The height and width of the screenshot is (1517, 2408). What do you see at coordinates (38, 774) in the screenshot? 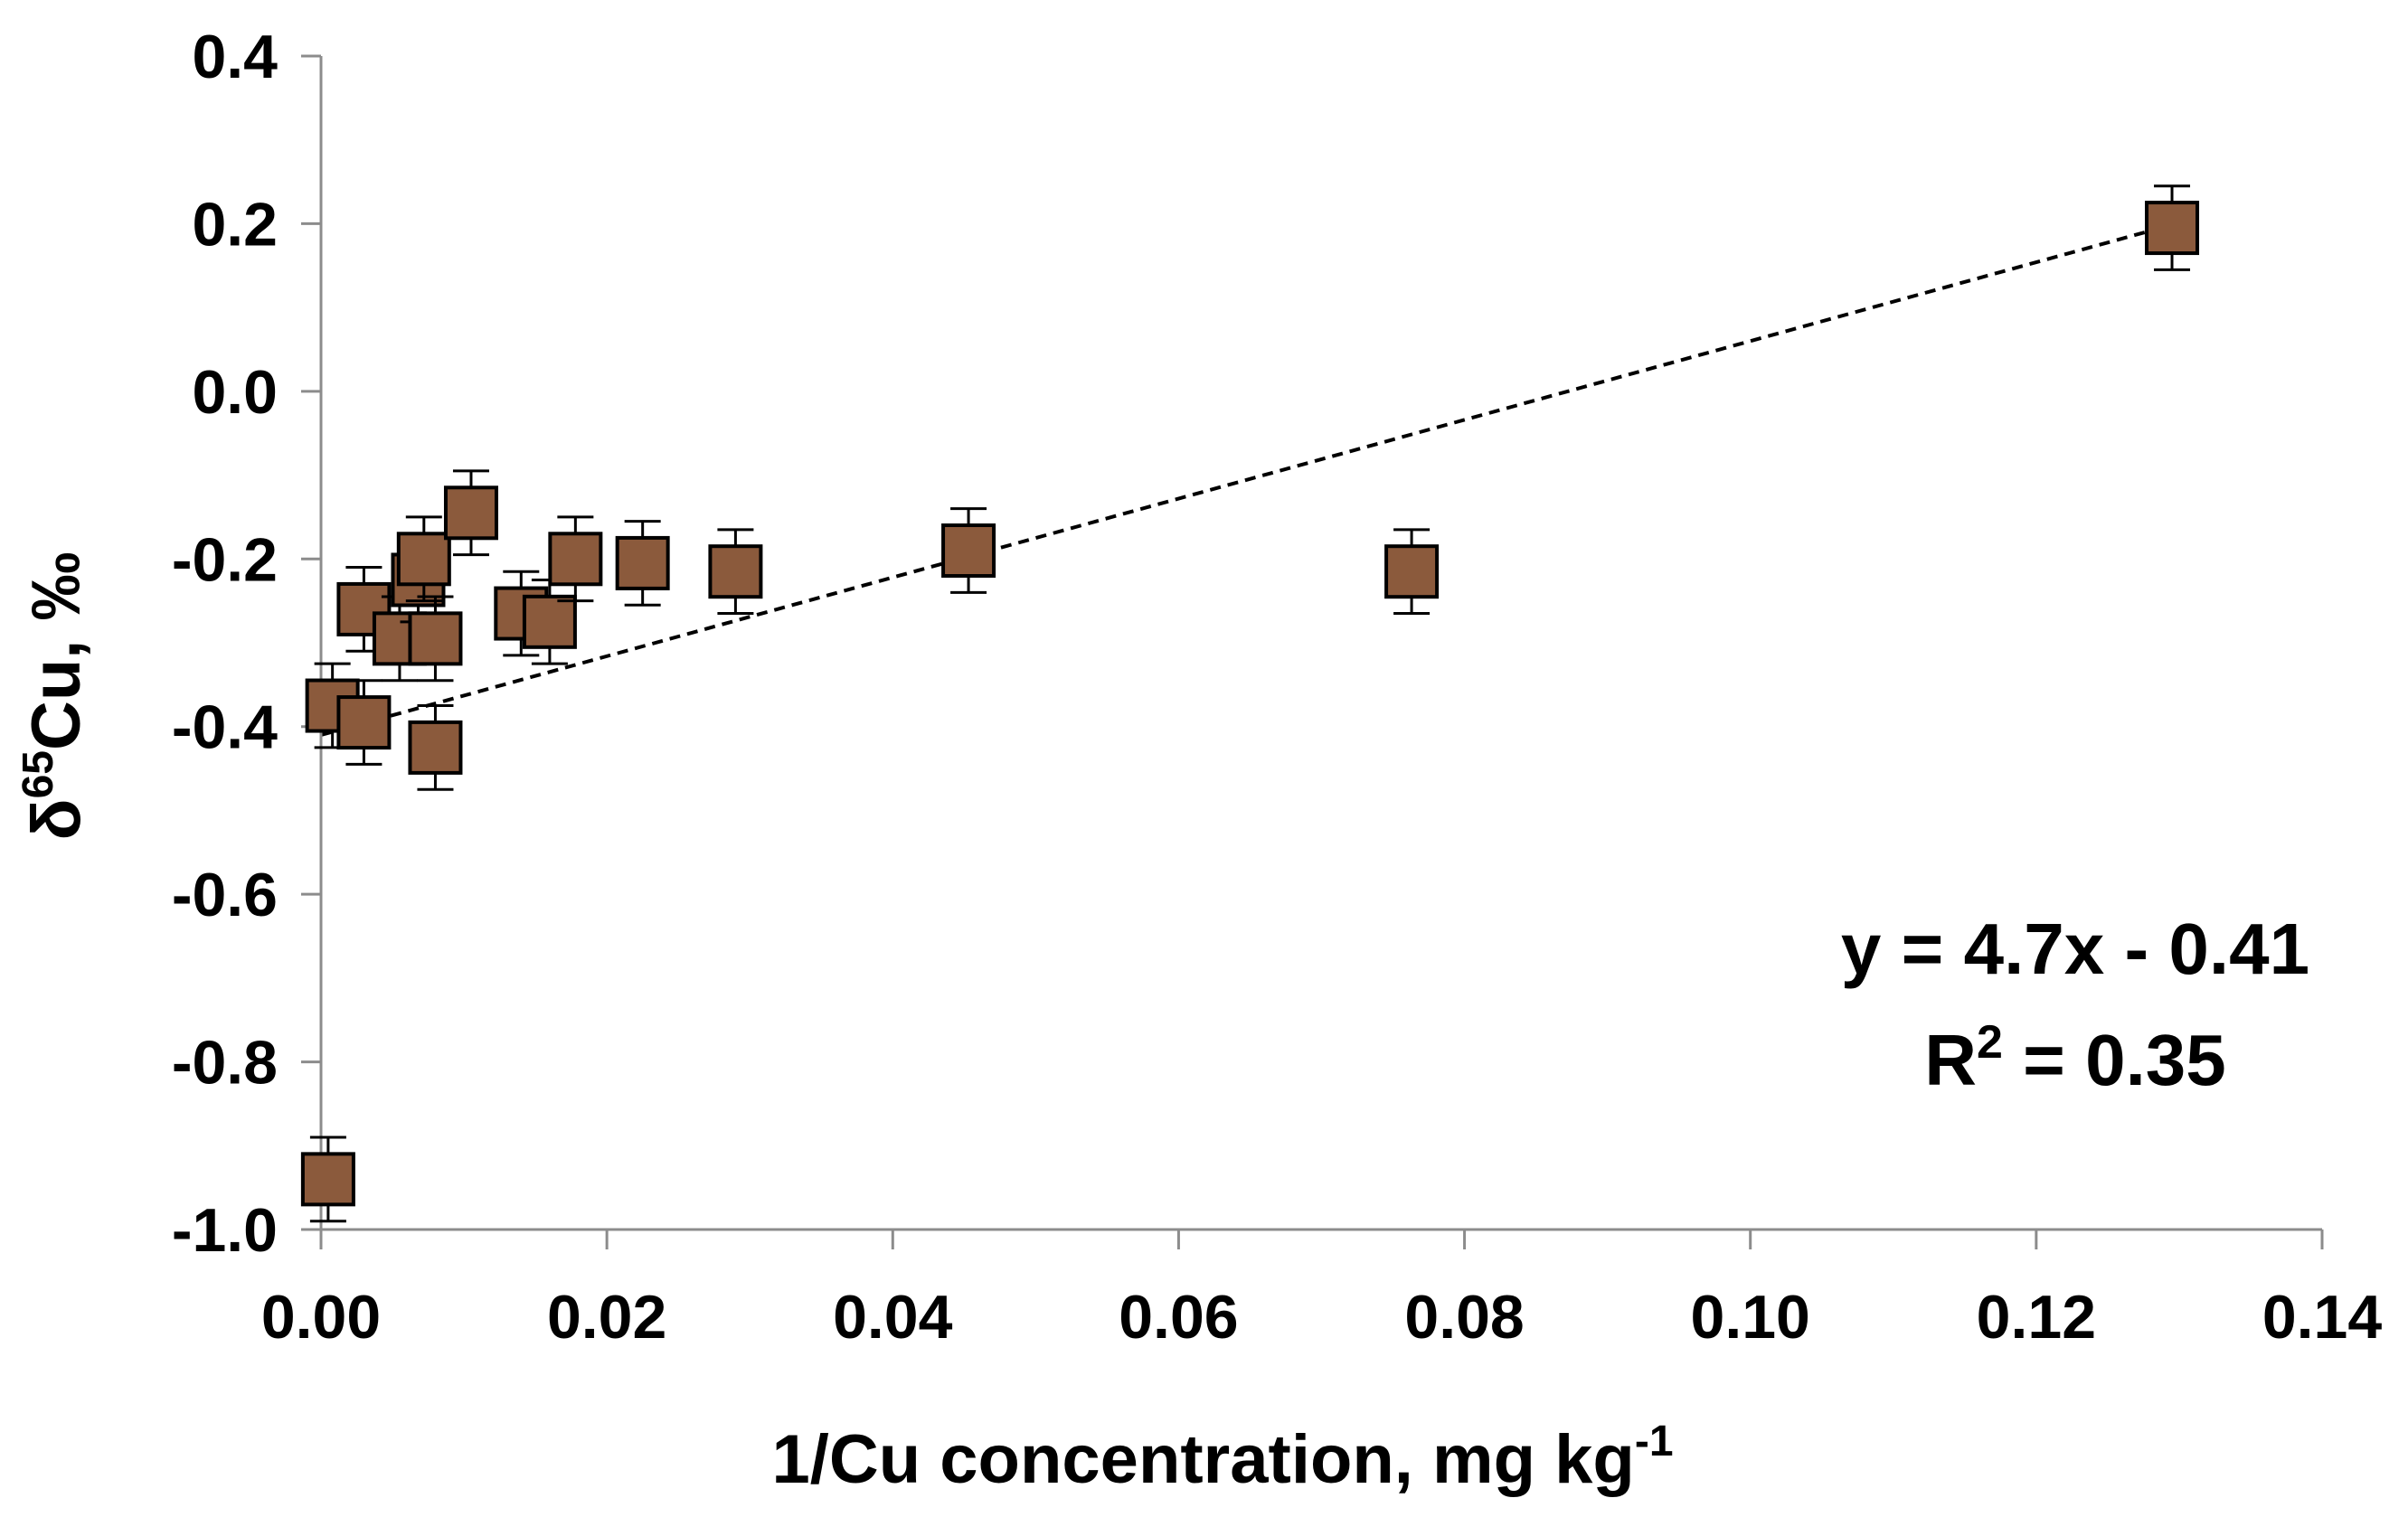
I see `y-axis-label-superscript: 65` at bounding box center [38, 774].